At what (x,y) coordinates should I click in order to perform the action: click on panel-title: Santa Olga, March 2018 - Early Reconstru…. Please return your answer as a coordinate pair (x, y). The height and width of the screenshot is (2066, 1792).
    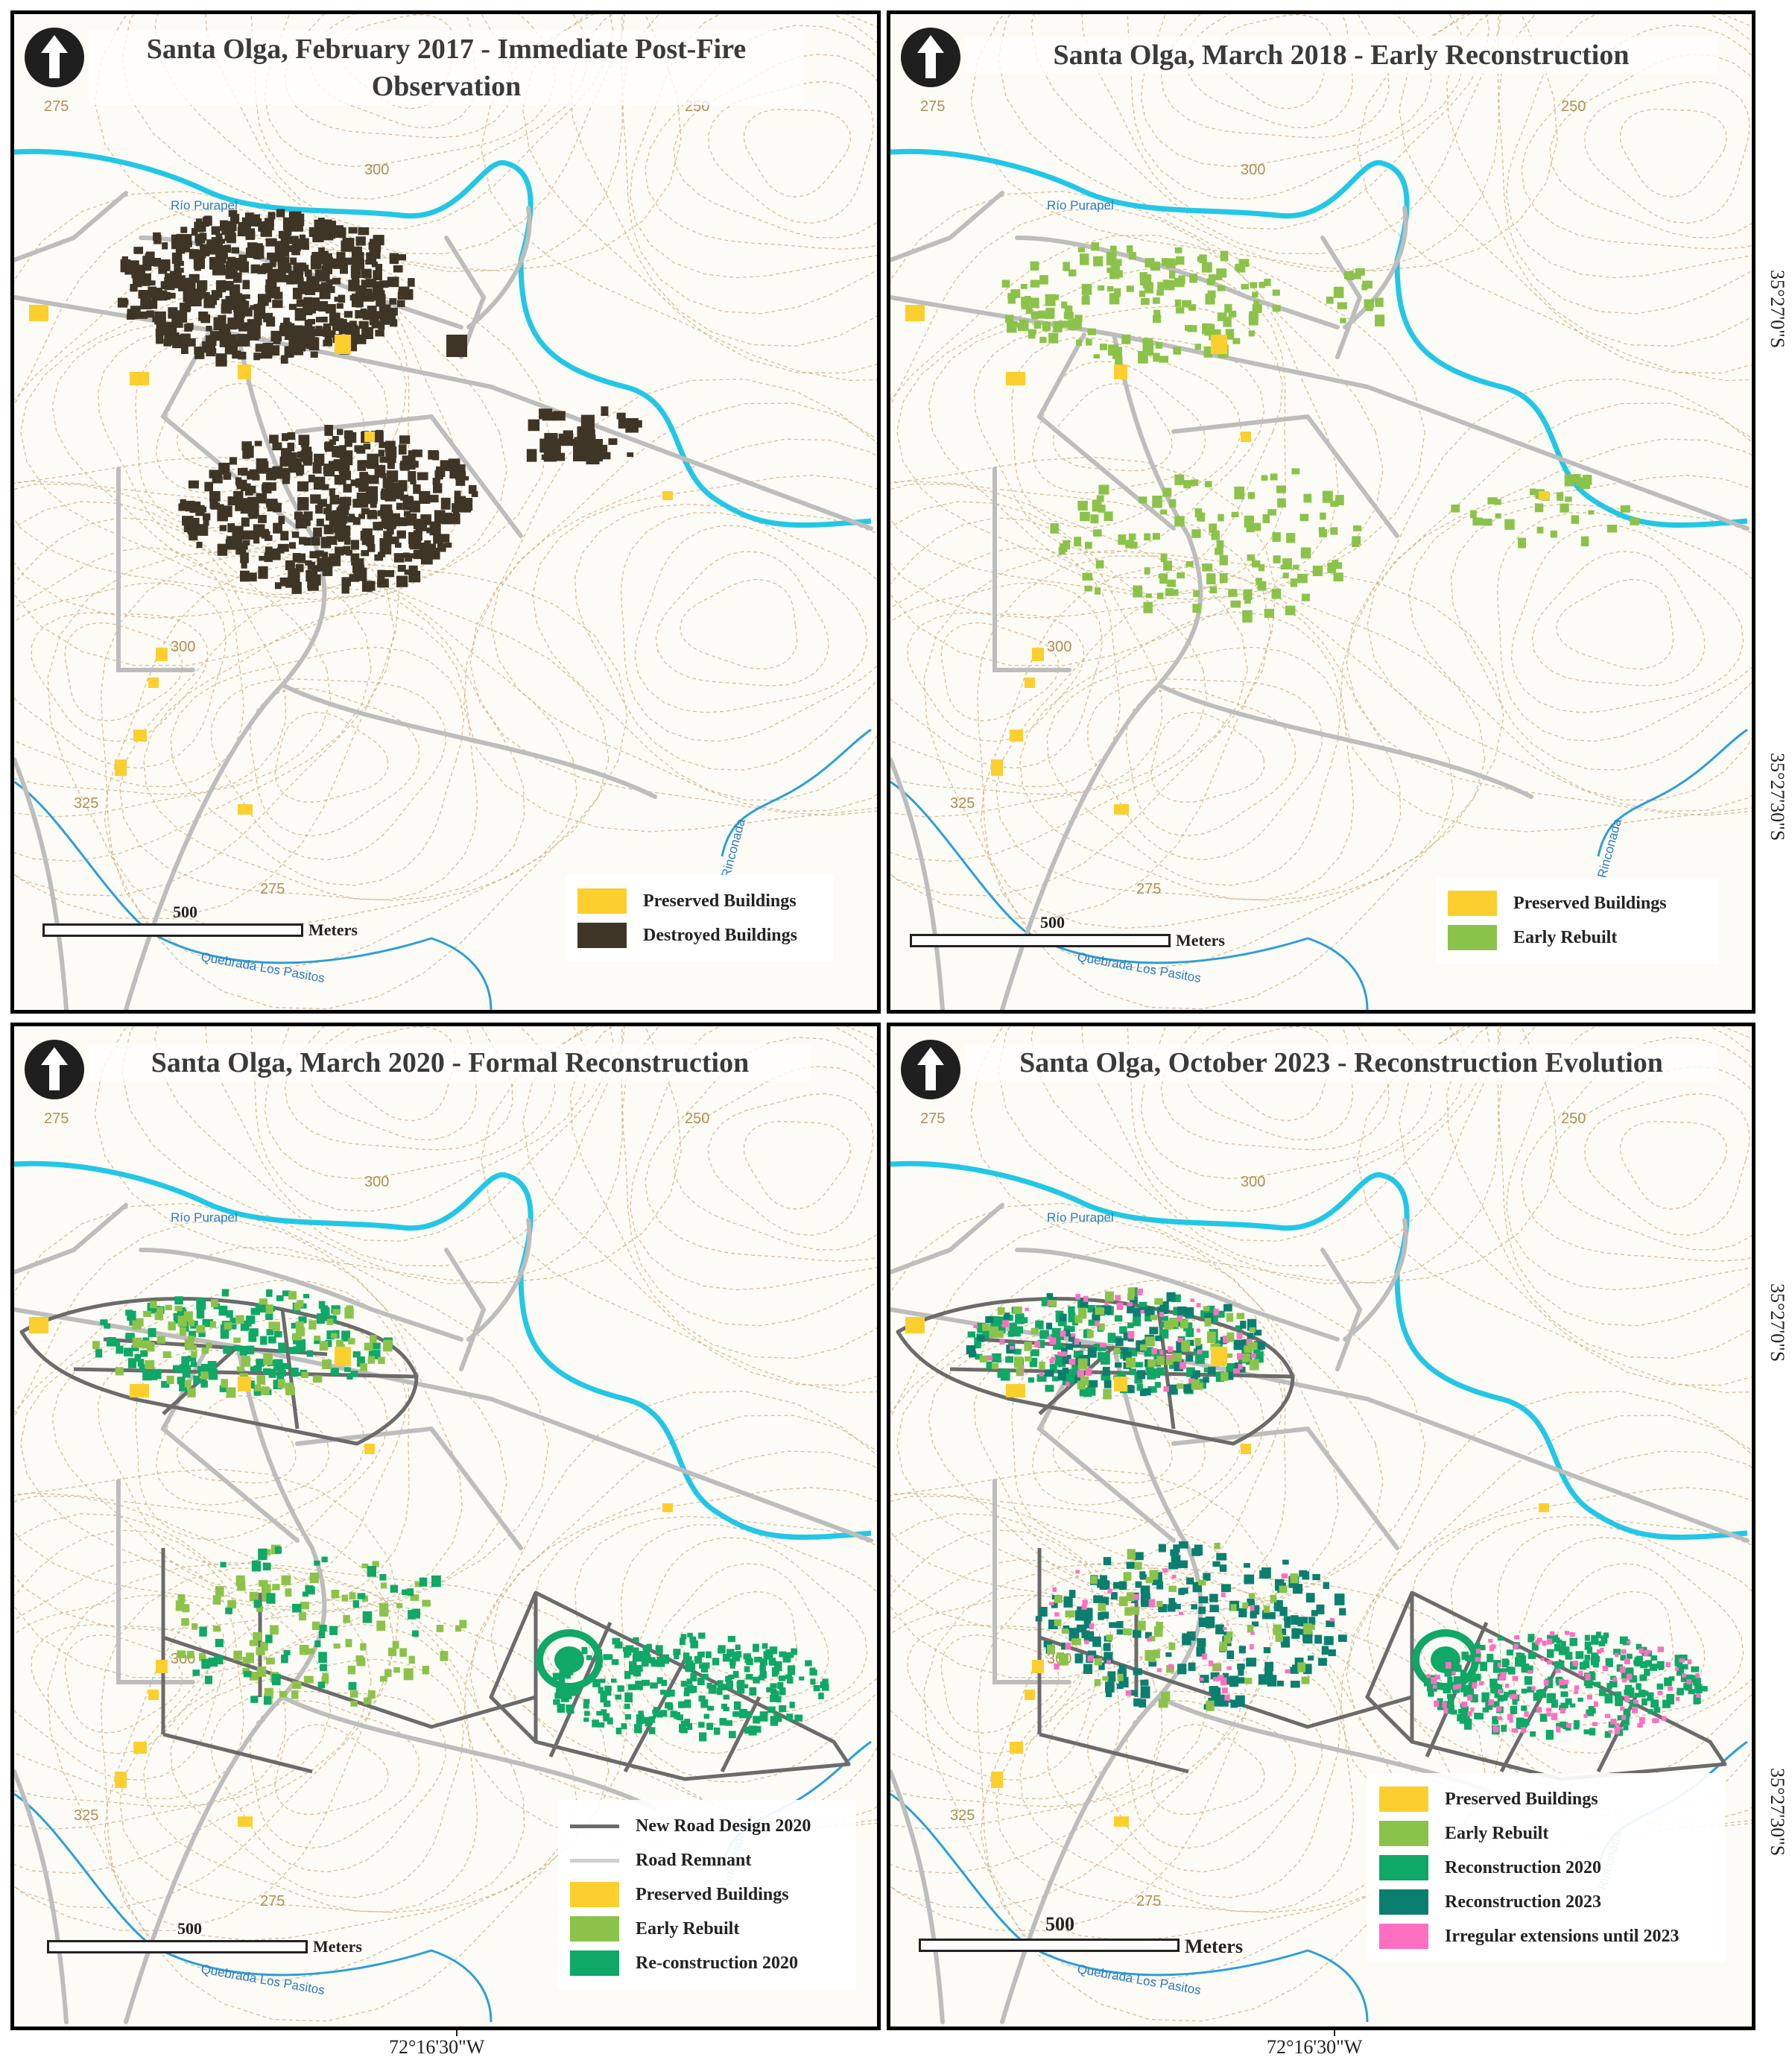
    Looking at the image, I should click on (1341, 55).